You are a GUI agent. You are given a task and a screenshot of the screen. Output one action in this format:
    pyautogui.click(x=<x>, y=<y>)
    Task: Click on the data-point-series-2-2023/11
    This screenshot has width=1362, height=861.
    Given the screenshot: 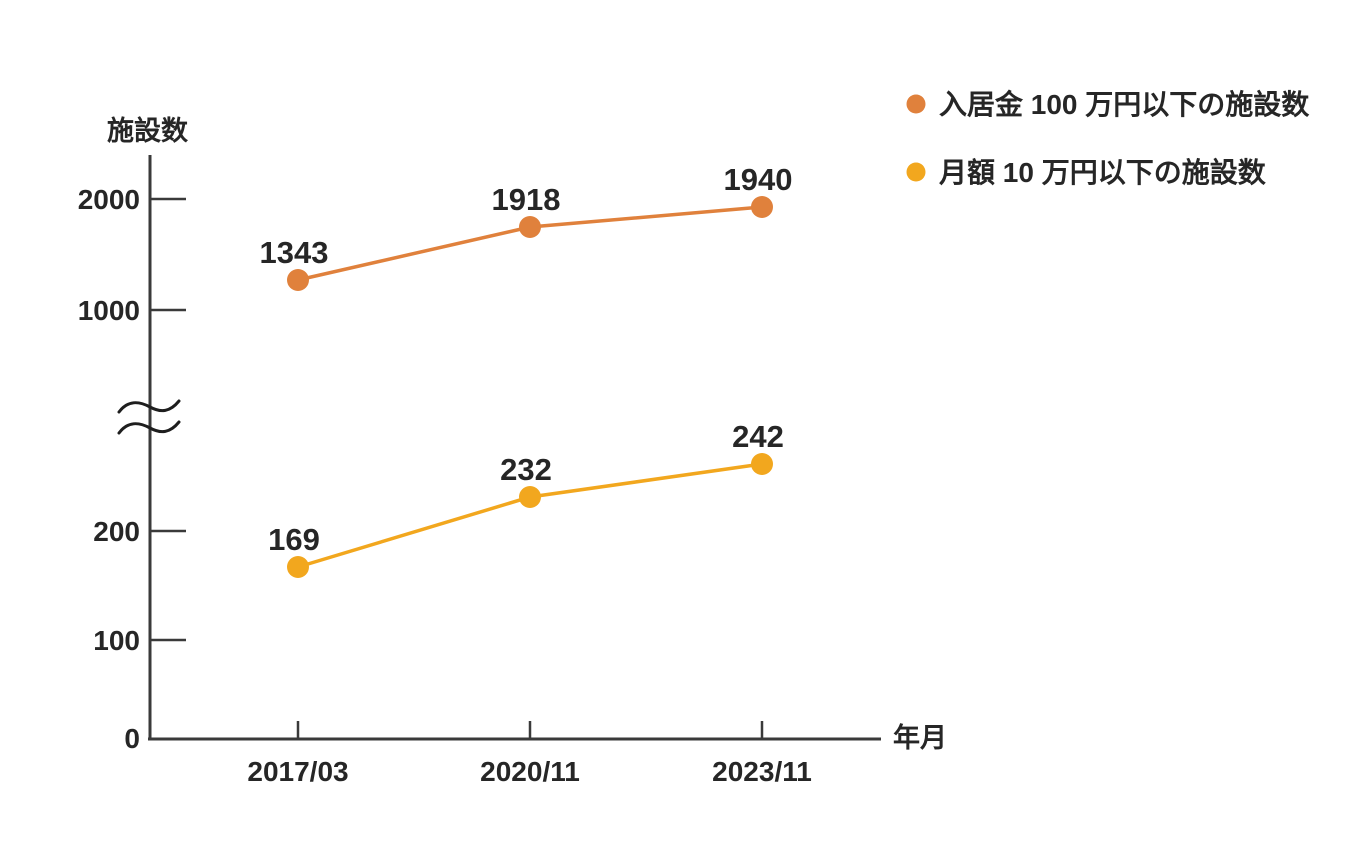 What is the action you would take?
    pyautogui.click(x=762, y=464)
    